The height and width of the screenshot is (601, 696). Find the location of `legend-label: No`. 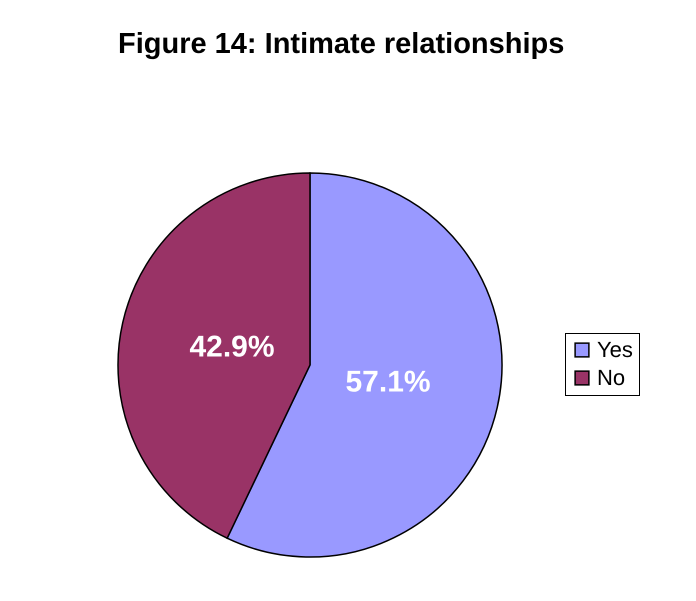

legend-label: No is located at coordinates (611, 377).